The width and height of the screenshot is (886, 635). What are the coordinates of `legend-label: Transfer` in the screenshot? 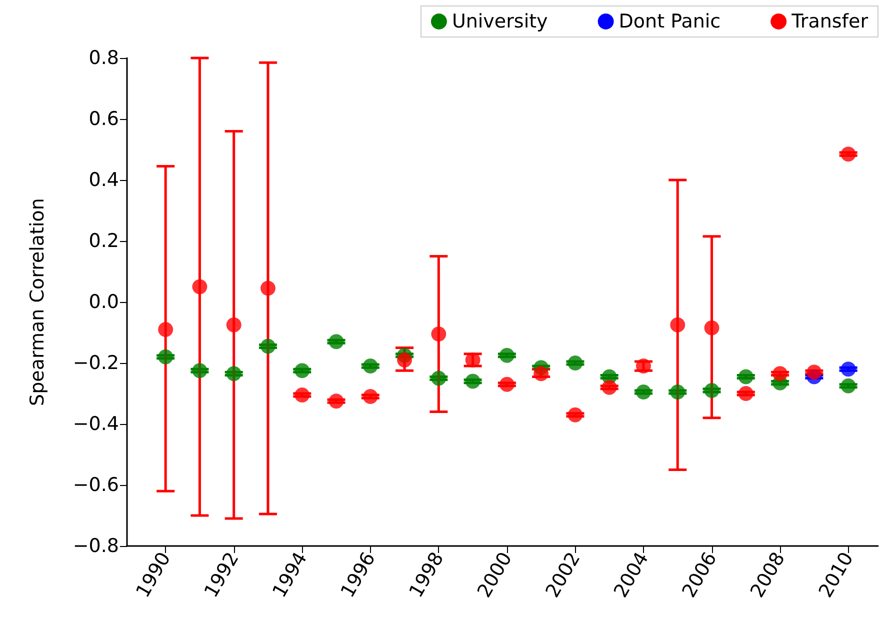 It's located at (829, 21).